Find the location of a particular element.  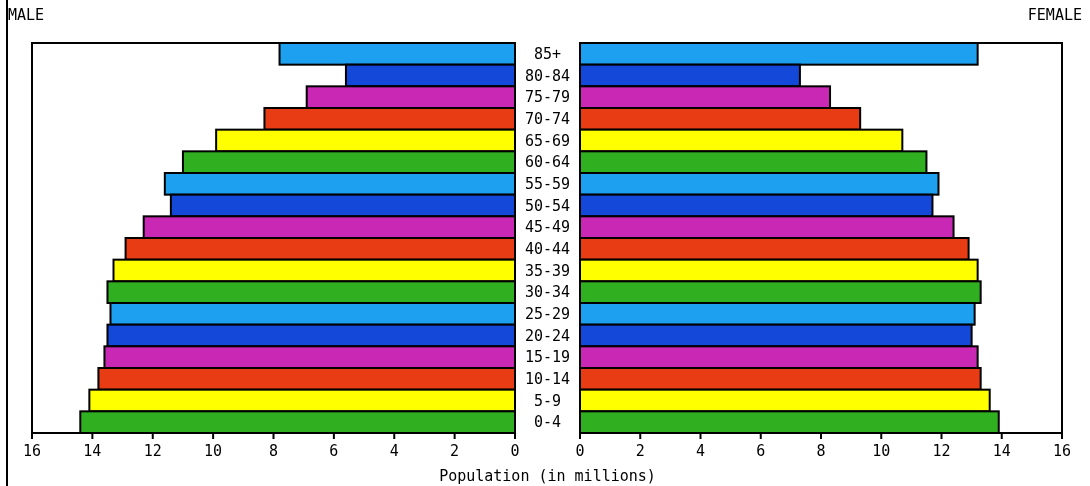

x-axis-title: Population (in millions) is located at coordinates (547, 476).